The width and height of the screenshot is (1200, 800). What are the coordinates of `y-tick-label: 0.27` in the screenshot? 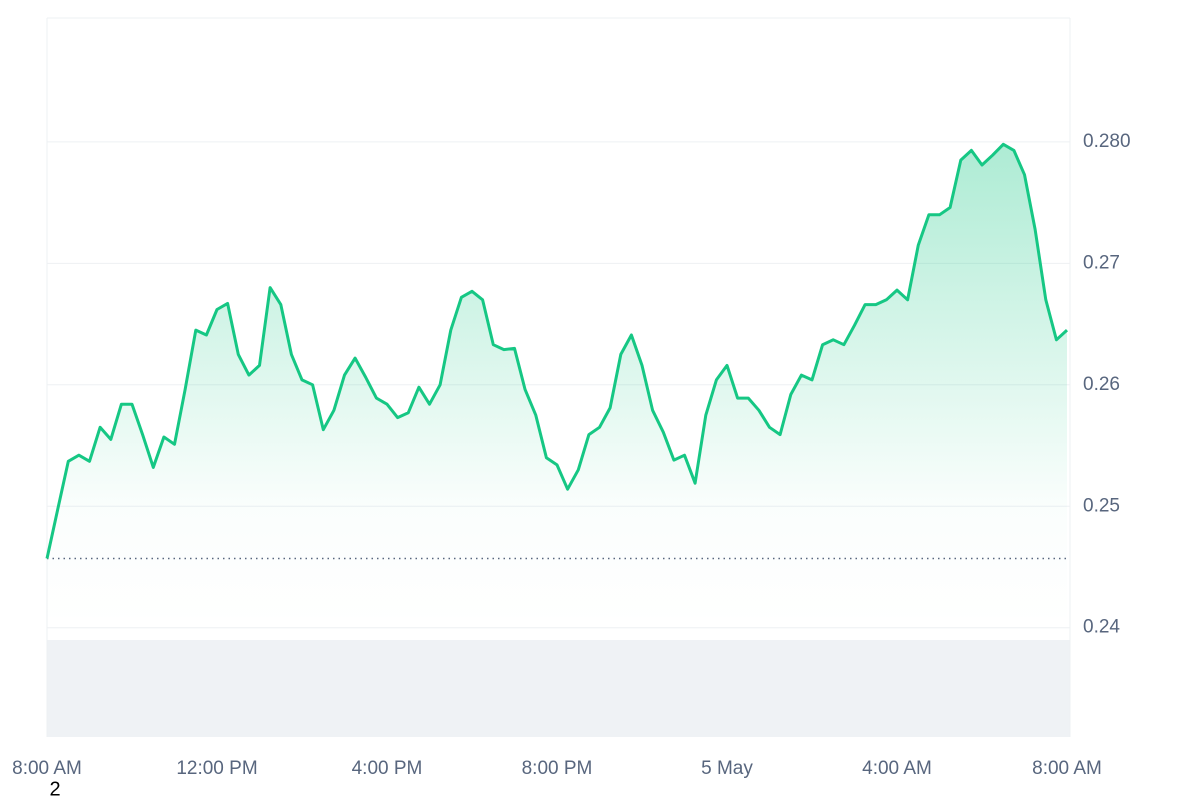 It's located at (1101, 262).